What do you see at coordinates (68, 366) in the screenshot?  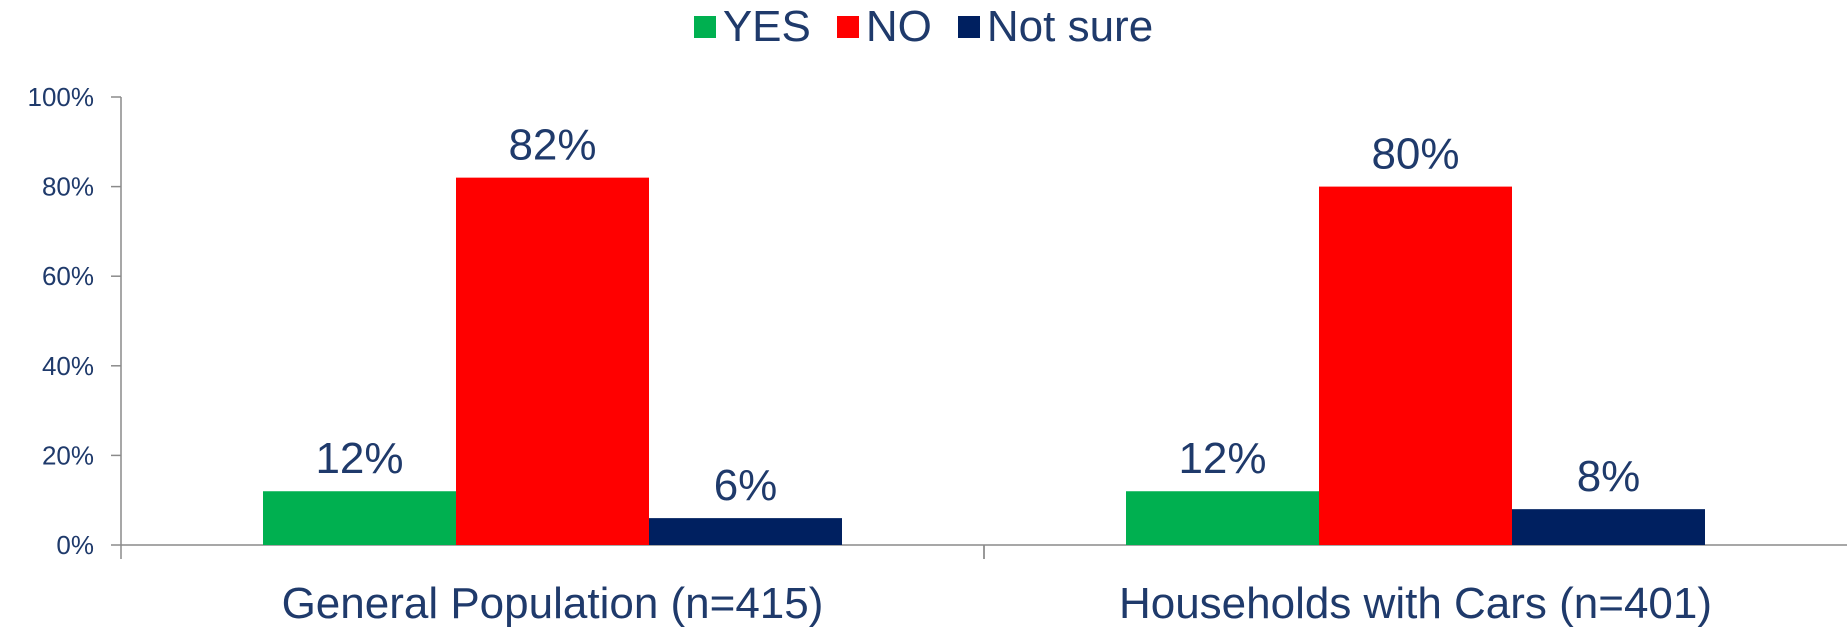 I see `y-tick-label: 40%` at bounding box center [68, 366].